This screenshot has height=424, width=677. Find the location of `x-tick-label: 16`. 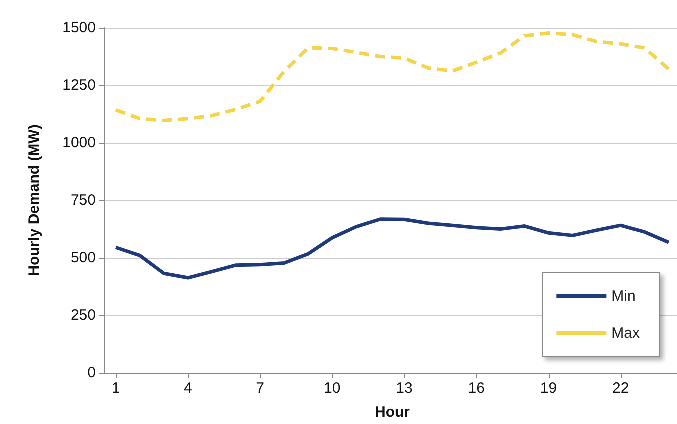

x-tick-label: 16 is located at coordinates (476, 388).